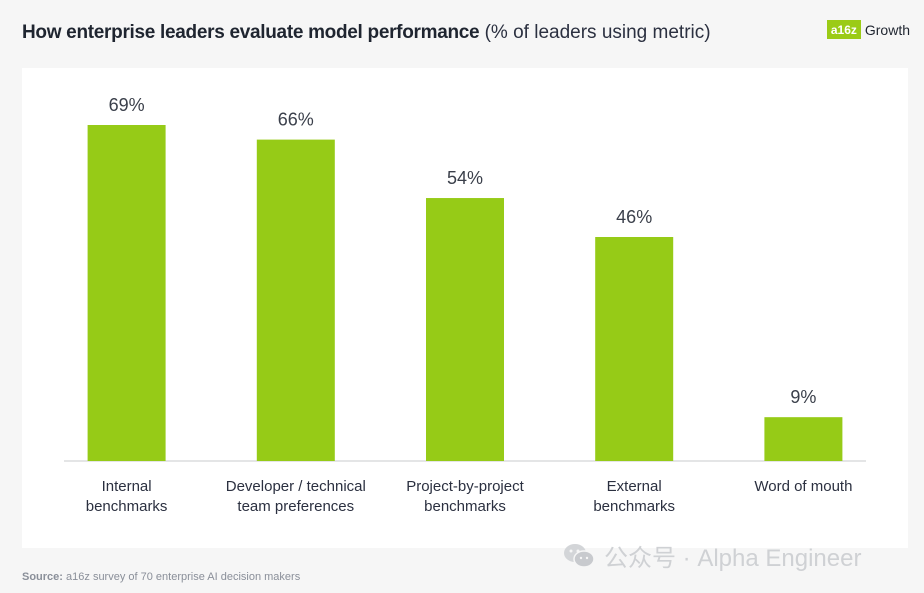  Describe the element at coordinates (887, 29) in the screenshot. I see `logo-text: Growth` at that location.